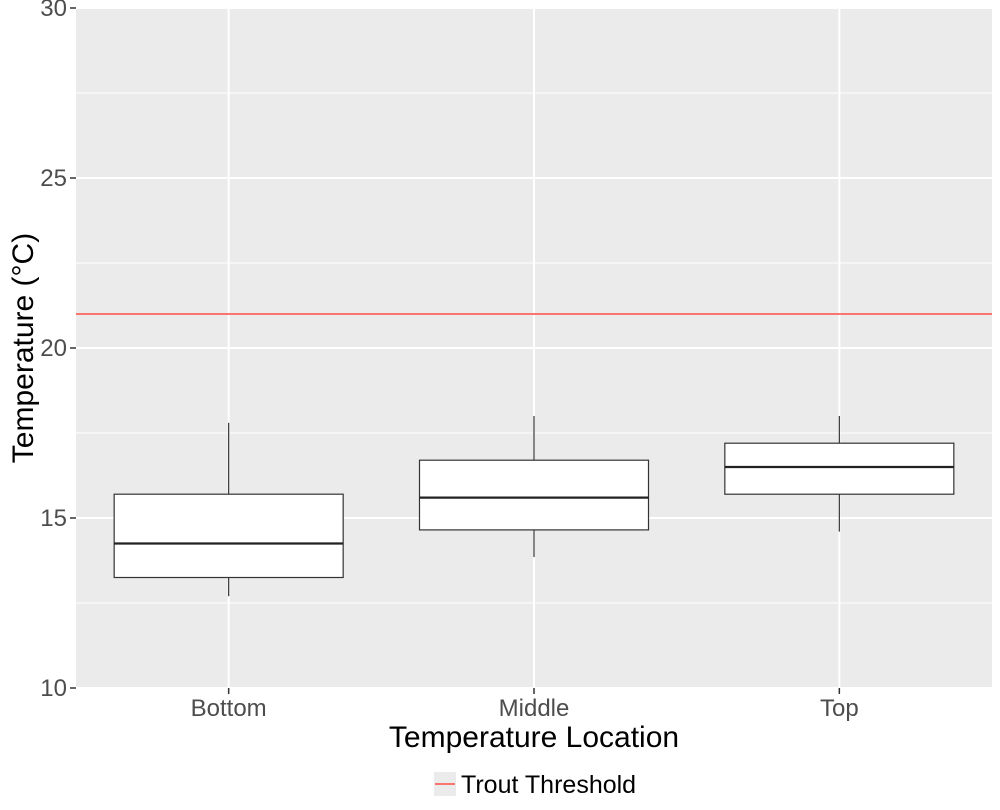  Describe the element at coordinates (548, 785) in the screenshot. I see `legend-label: Trout Threshold` at that location.